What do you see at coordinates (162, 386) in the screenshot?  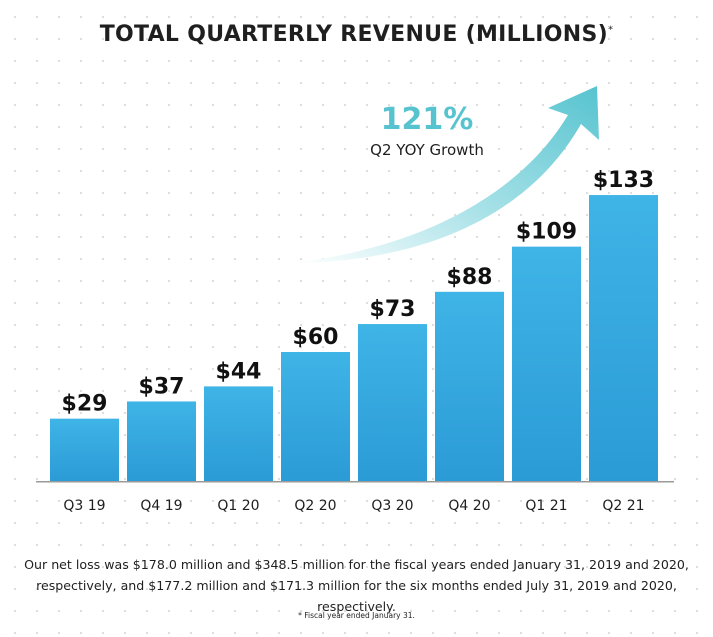 I see `data-label: $37` at bounding box center [162, 386].